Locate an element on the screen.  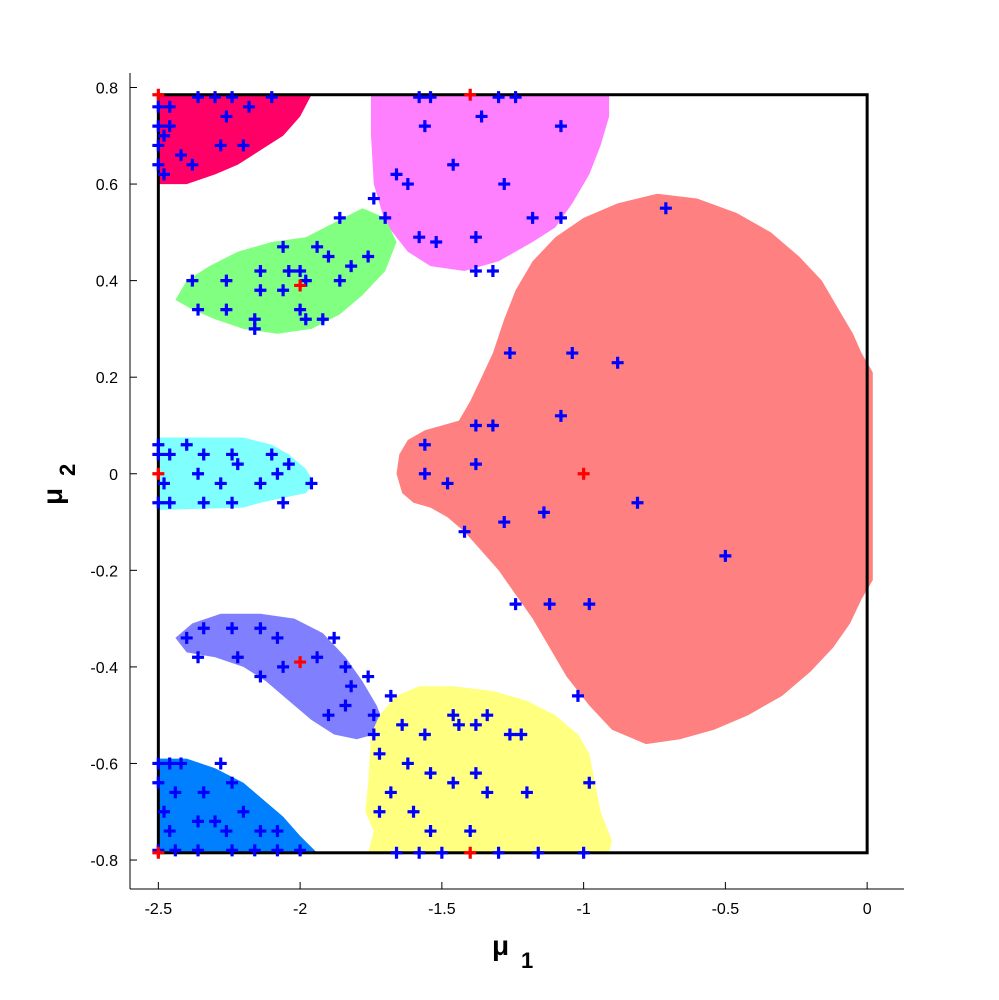
y-tick-label-8: -0.8 is located at coordinates (104, 861).